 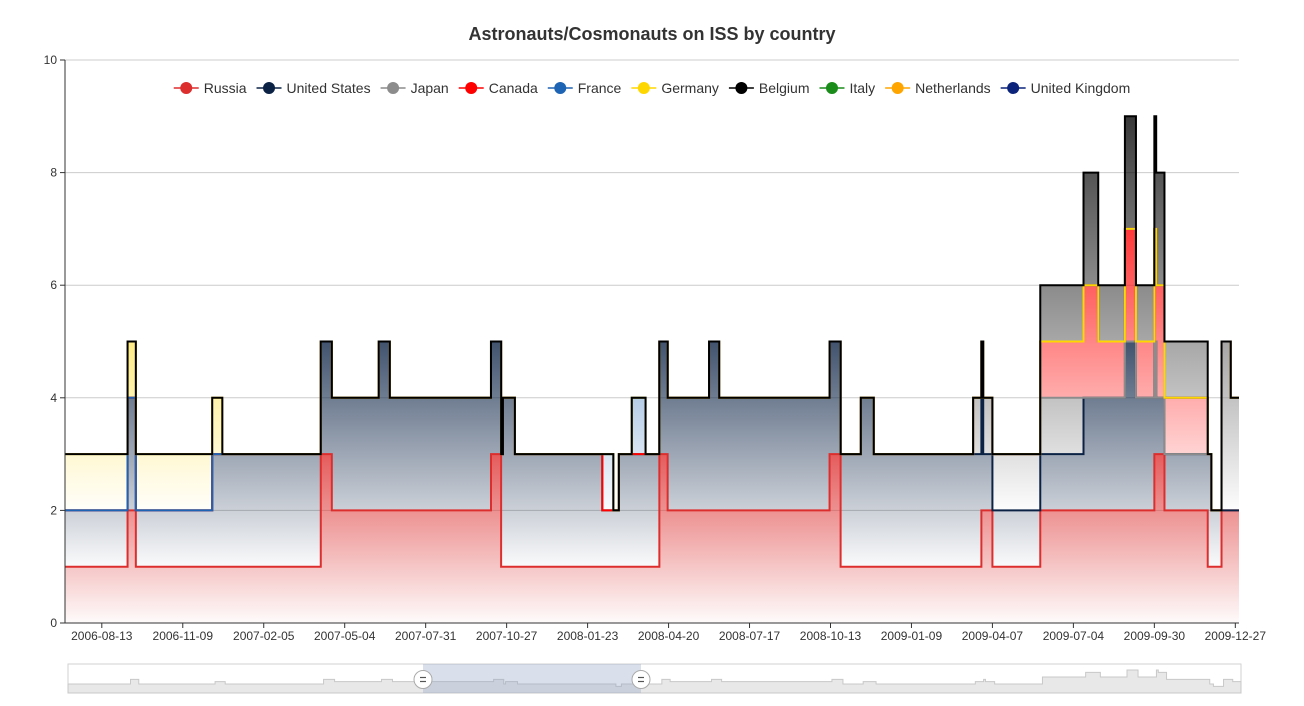 I want to click on legend-item-russia: Russia, so click(x=210, y=88).